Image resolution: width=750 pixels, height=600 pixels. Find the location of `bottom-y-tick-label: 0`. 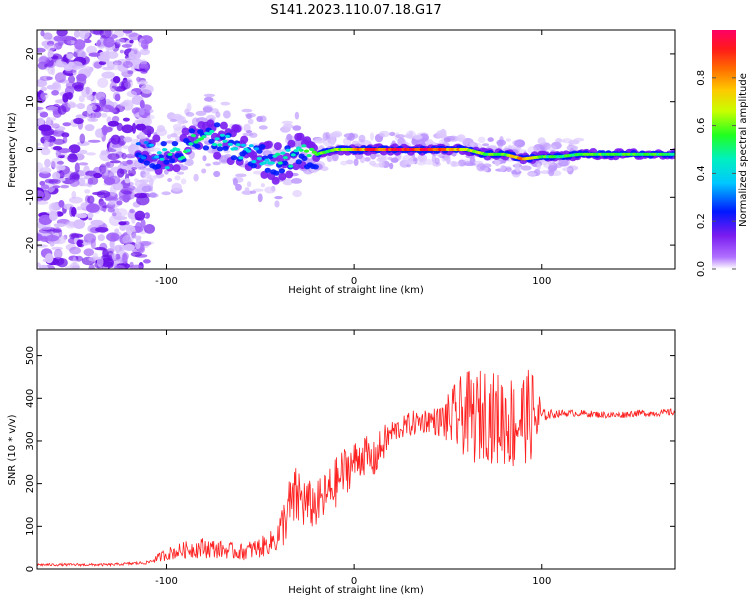

bottom-y-tick-label: 0 is located at coordinates (30, 569).